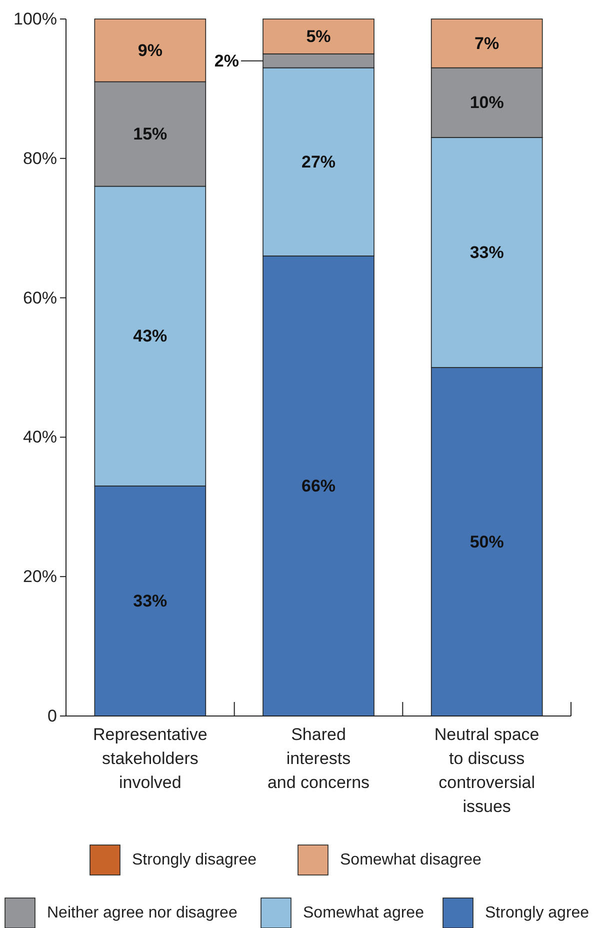 The image size is (596, 928). I want to click on data-label: 43%, so click(150, 336).